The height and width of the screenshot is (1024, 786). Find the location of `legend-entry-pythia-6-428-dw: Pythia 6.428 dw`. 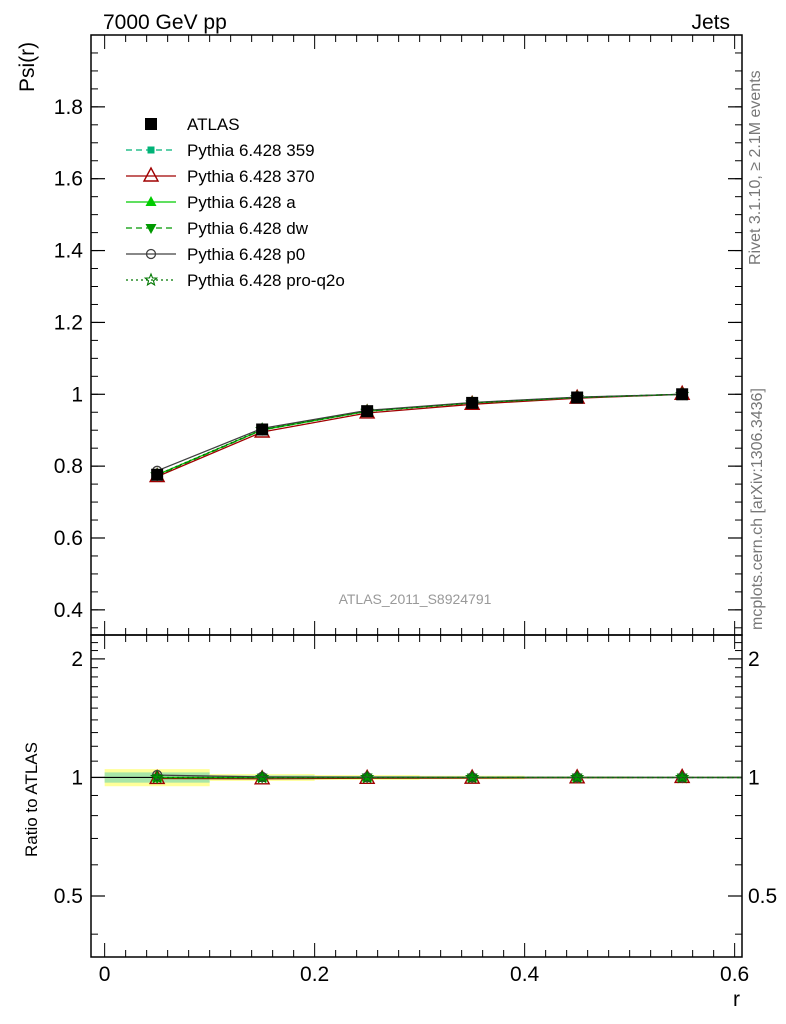

legend-entry-pythia-6-428-dw: Pythia 6.428 dw is located at coordinates (217, 228).